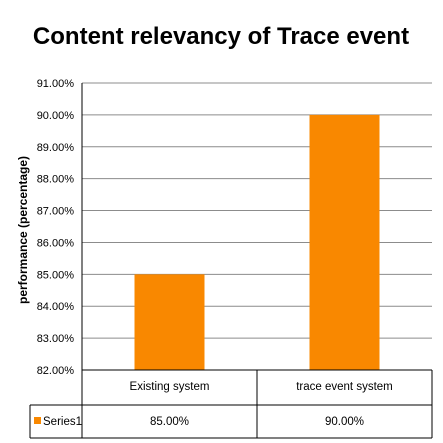 The width and height of the screenshot is (443, 443). I want to click on category-label: Existing system, so click(170, 387).